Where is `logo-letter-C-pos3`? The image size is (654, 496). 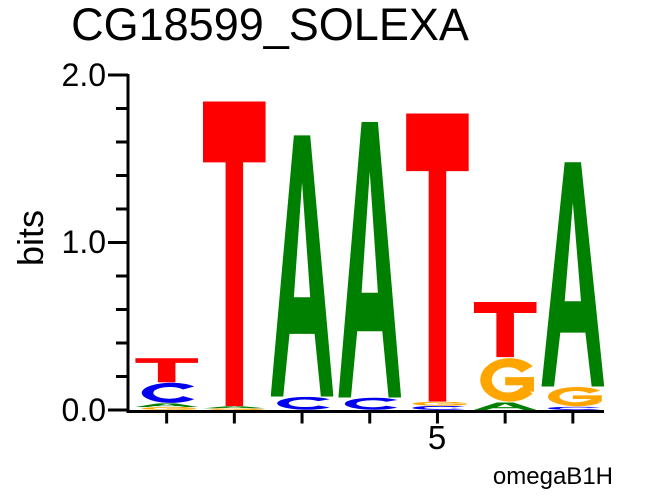 logo-letter-C-pos3 is located at coordinates (303, 403).